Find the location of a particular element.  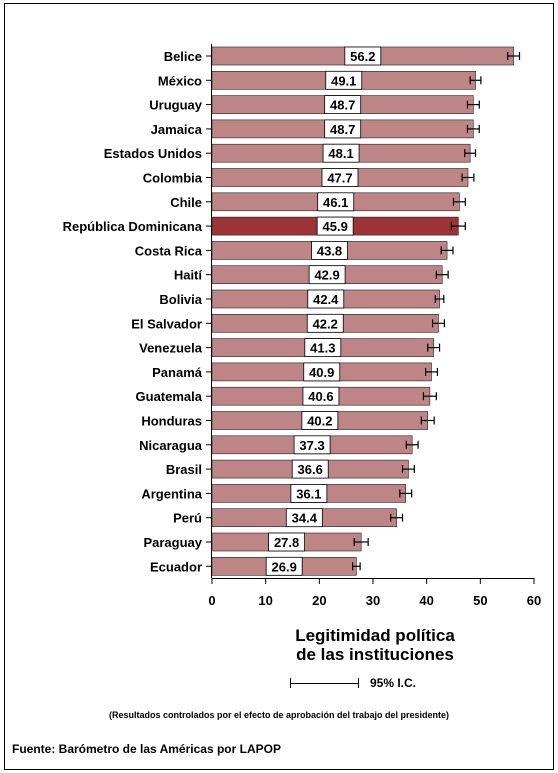

value-label: 37.3 is located at coordinates (311, 445).